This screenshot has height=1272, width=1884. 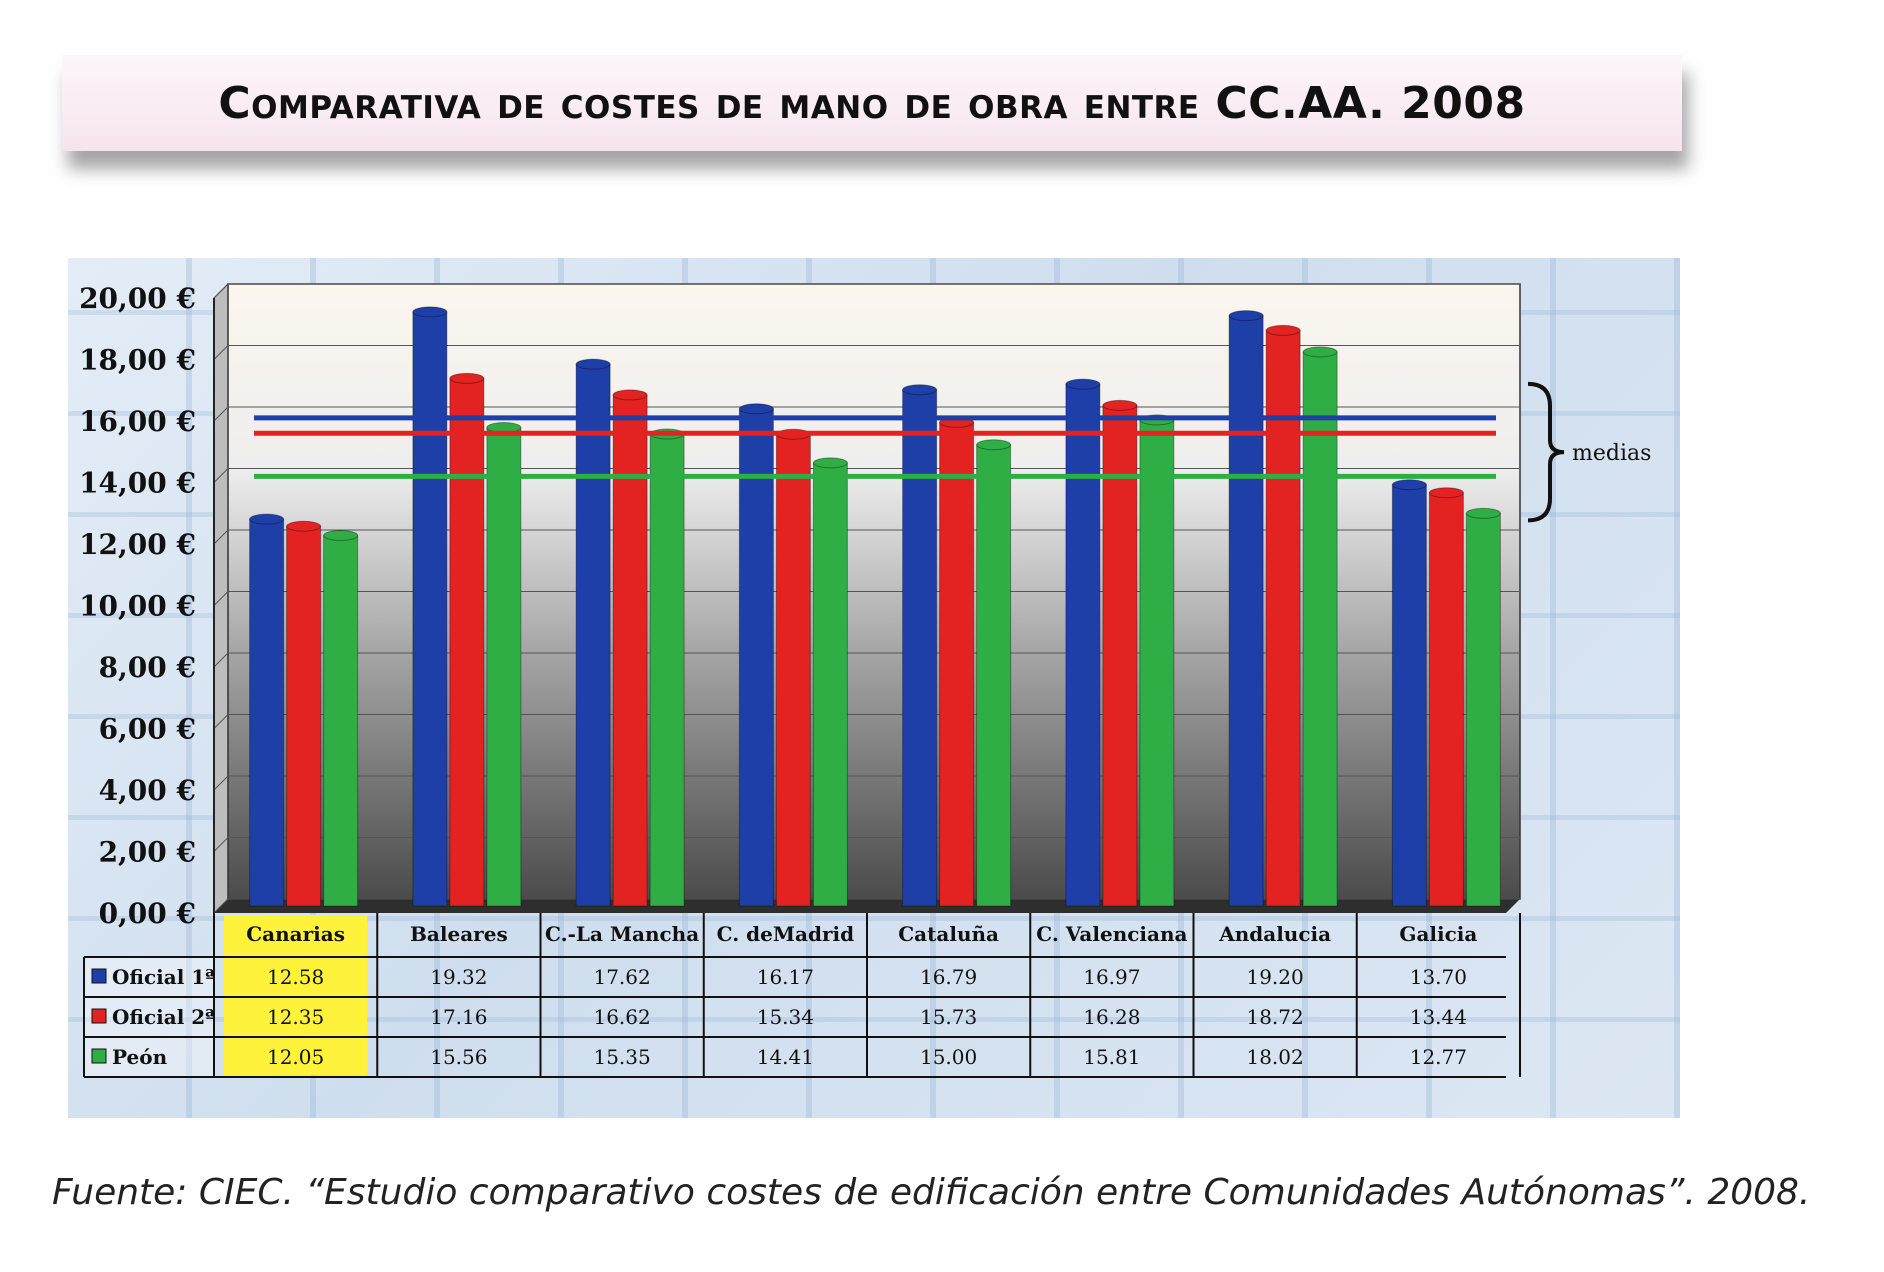 What do you see at coordinates (621, 1017) in the screenshot?
I see `table-value: 16.62` at bounding box center [621, 1017].